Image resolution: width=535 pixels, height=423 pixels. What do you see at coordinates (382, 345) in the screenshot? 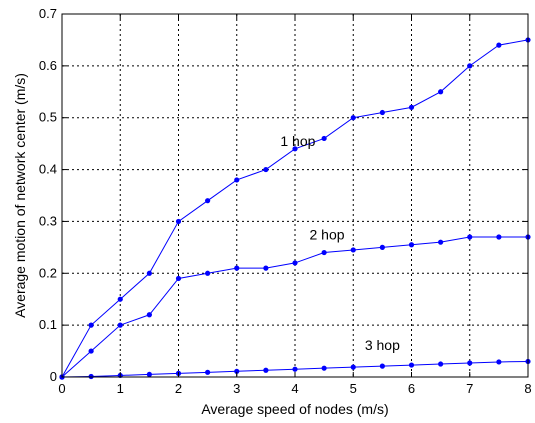
I see `series-label: 3 hop` at bounding box center [382, 345].